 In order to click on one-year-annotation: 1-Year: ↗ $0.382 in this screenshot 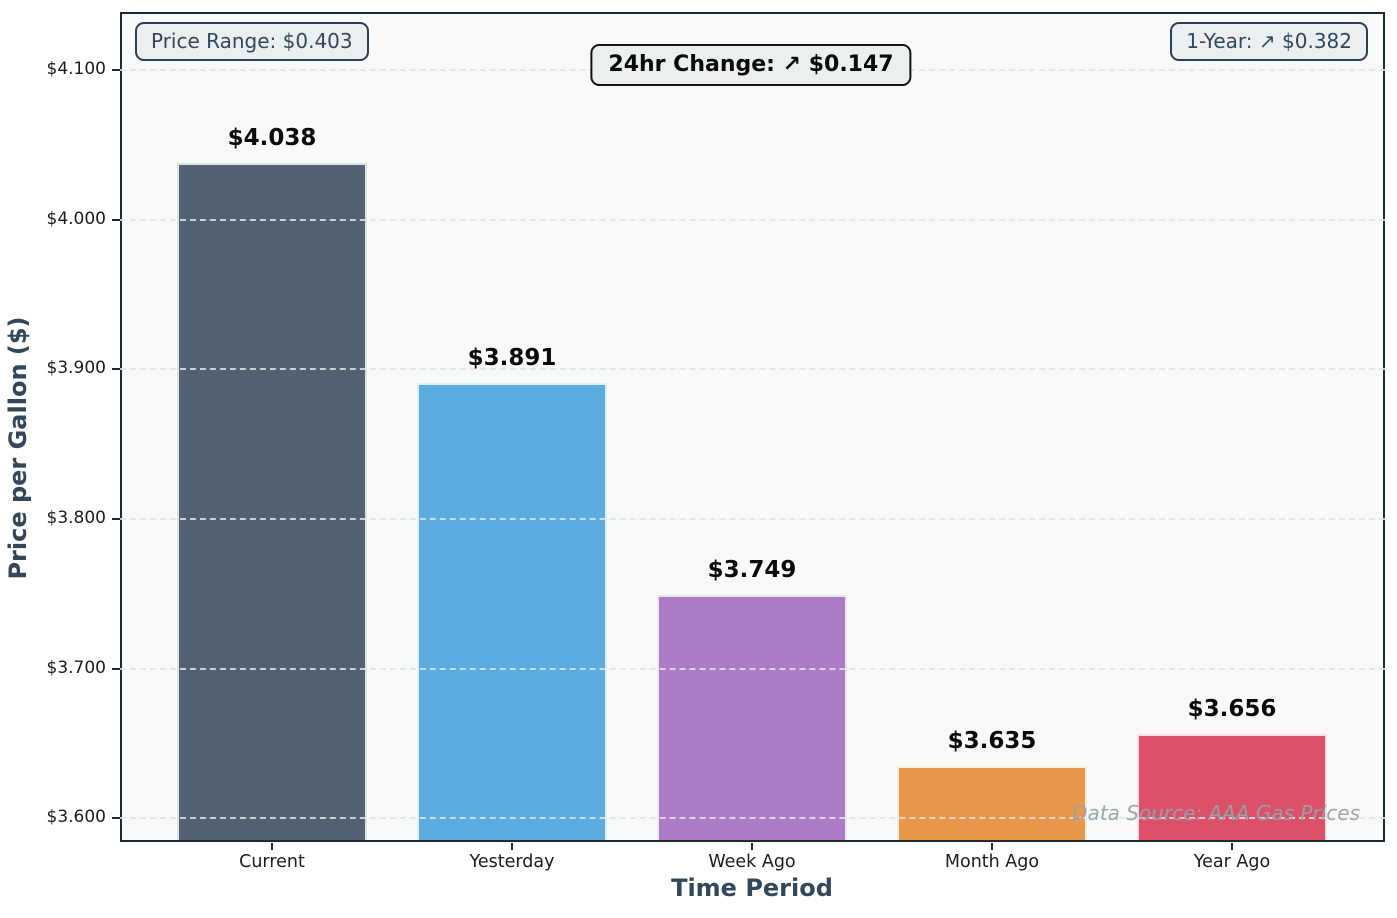, I will do `click(1269, 41)`.